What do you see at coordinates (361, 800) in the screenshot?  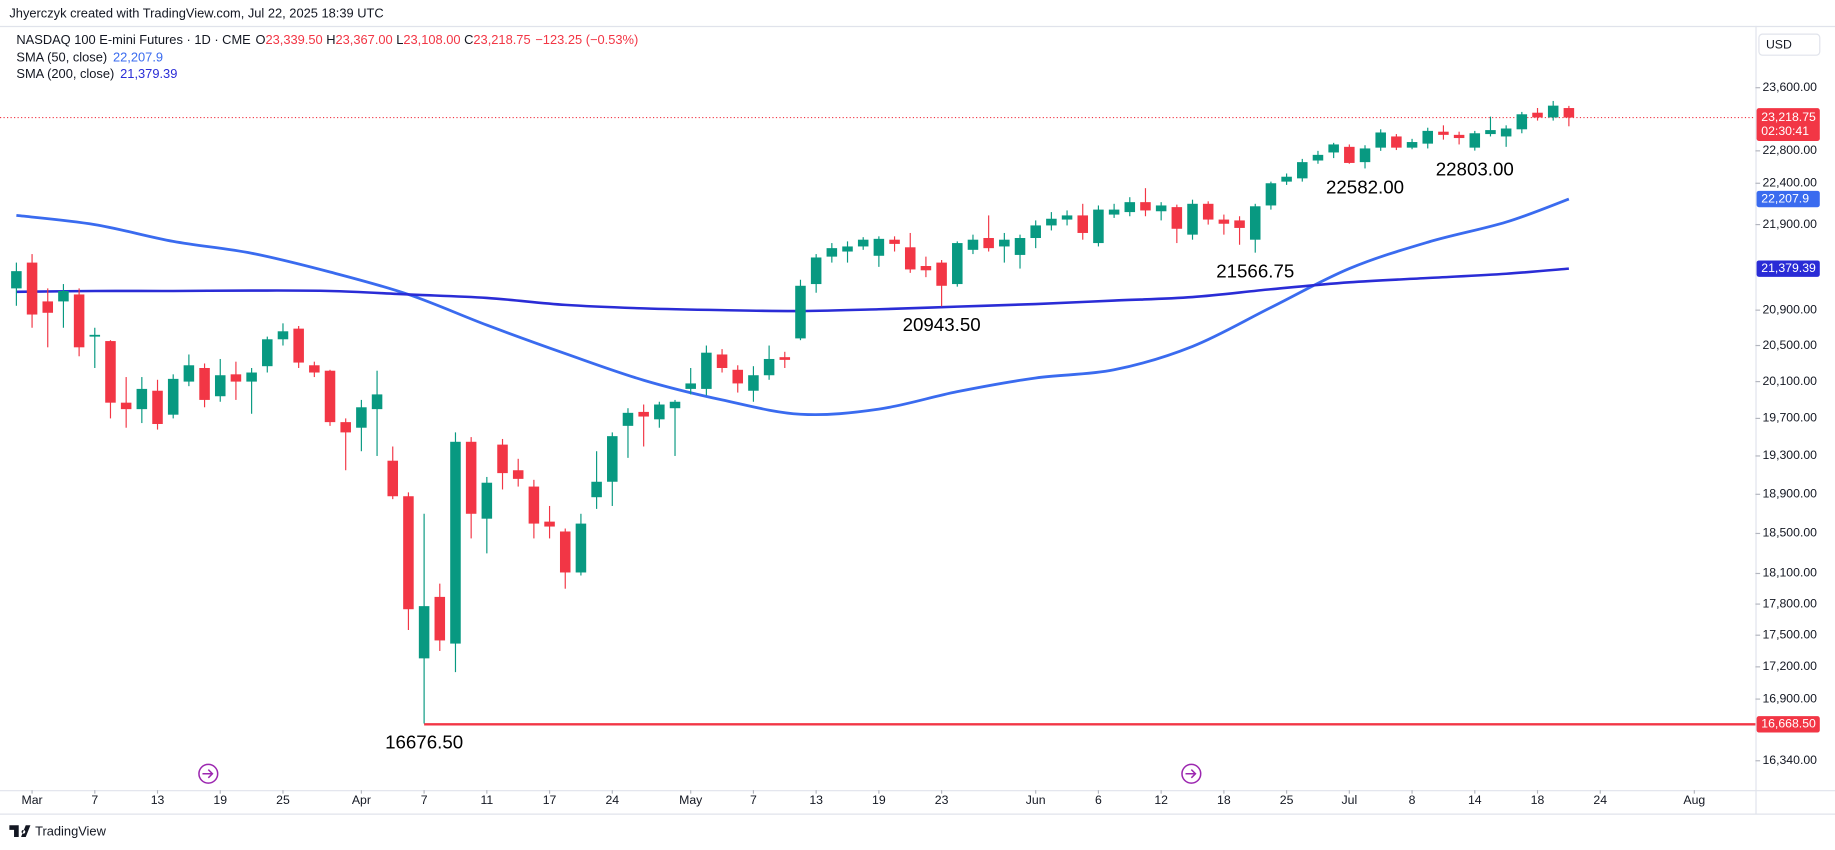 I see `x-tick-label: Apr` at bounding box center [361, 800].